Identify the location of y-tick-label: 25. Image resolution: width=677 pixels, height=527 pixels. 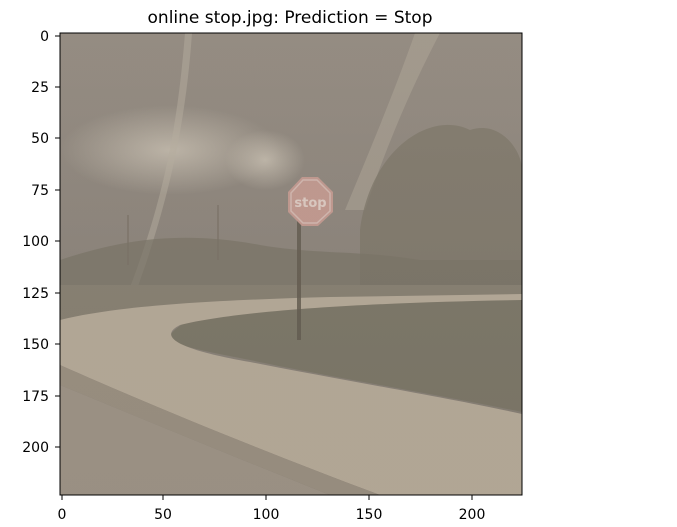
(40, 88).